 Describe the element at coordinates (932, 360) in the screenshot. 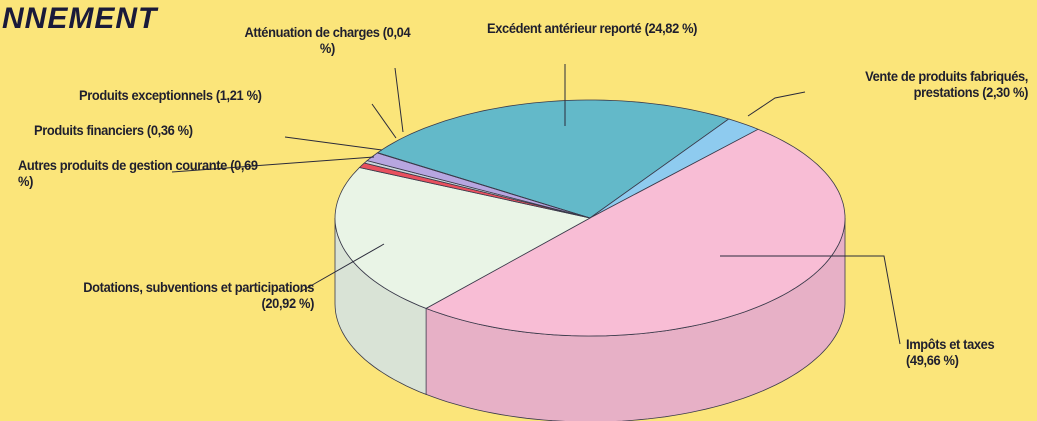

I see `value-label: (49,66 %)` at that location.